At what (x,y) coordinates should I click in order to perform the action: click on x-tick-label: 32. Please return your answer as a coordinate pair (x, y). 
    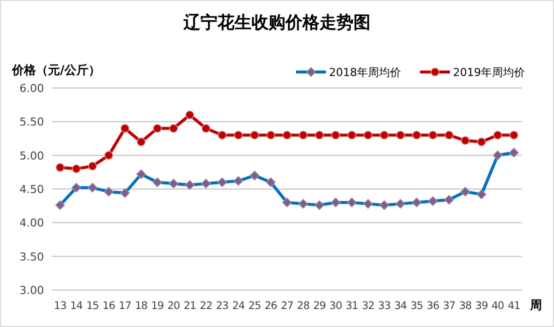
    Looking at the image, I should click on (368, 306).